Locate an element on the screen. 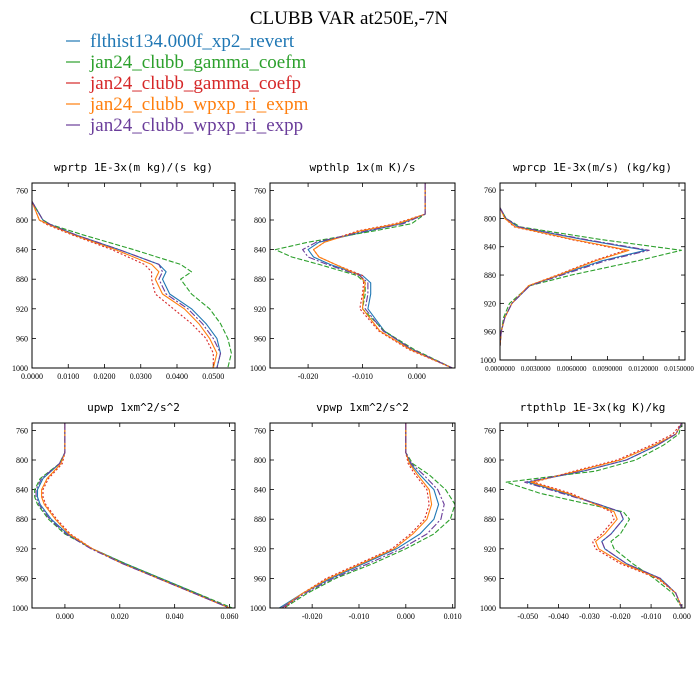  legend-entry: jan24_clubb_gamma_coefm is located at coordinates (186, 62).